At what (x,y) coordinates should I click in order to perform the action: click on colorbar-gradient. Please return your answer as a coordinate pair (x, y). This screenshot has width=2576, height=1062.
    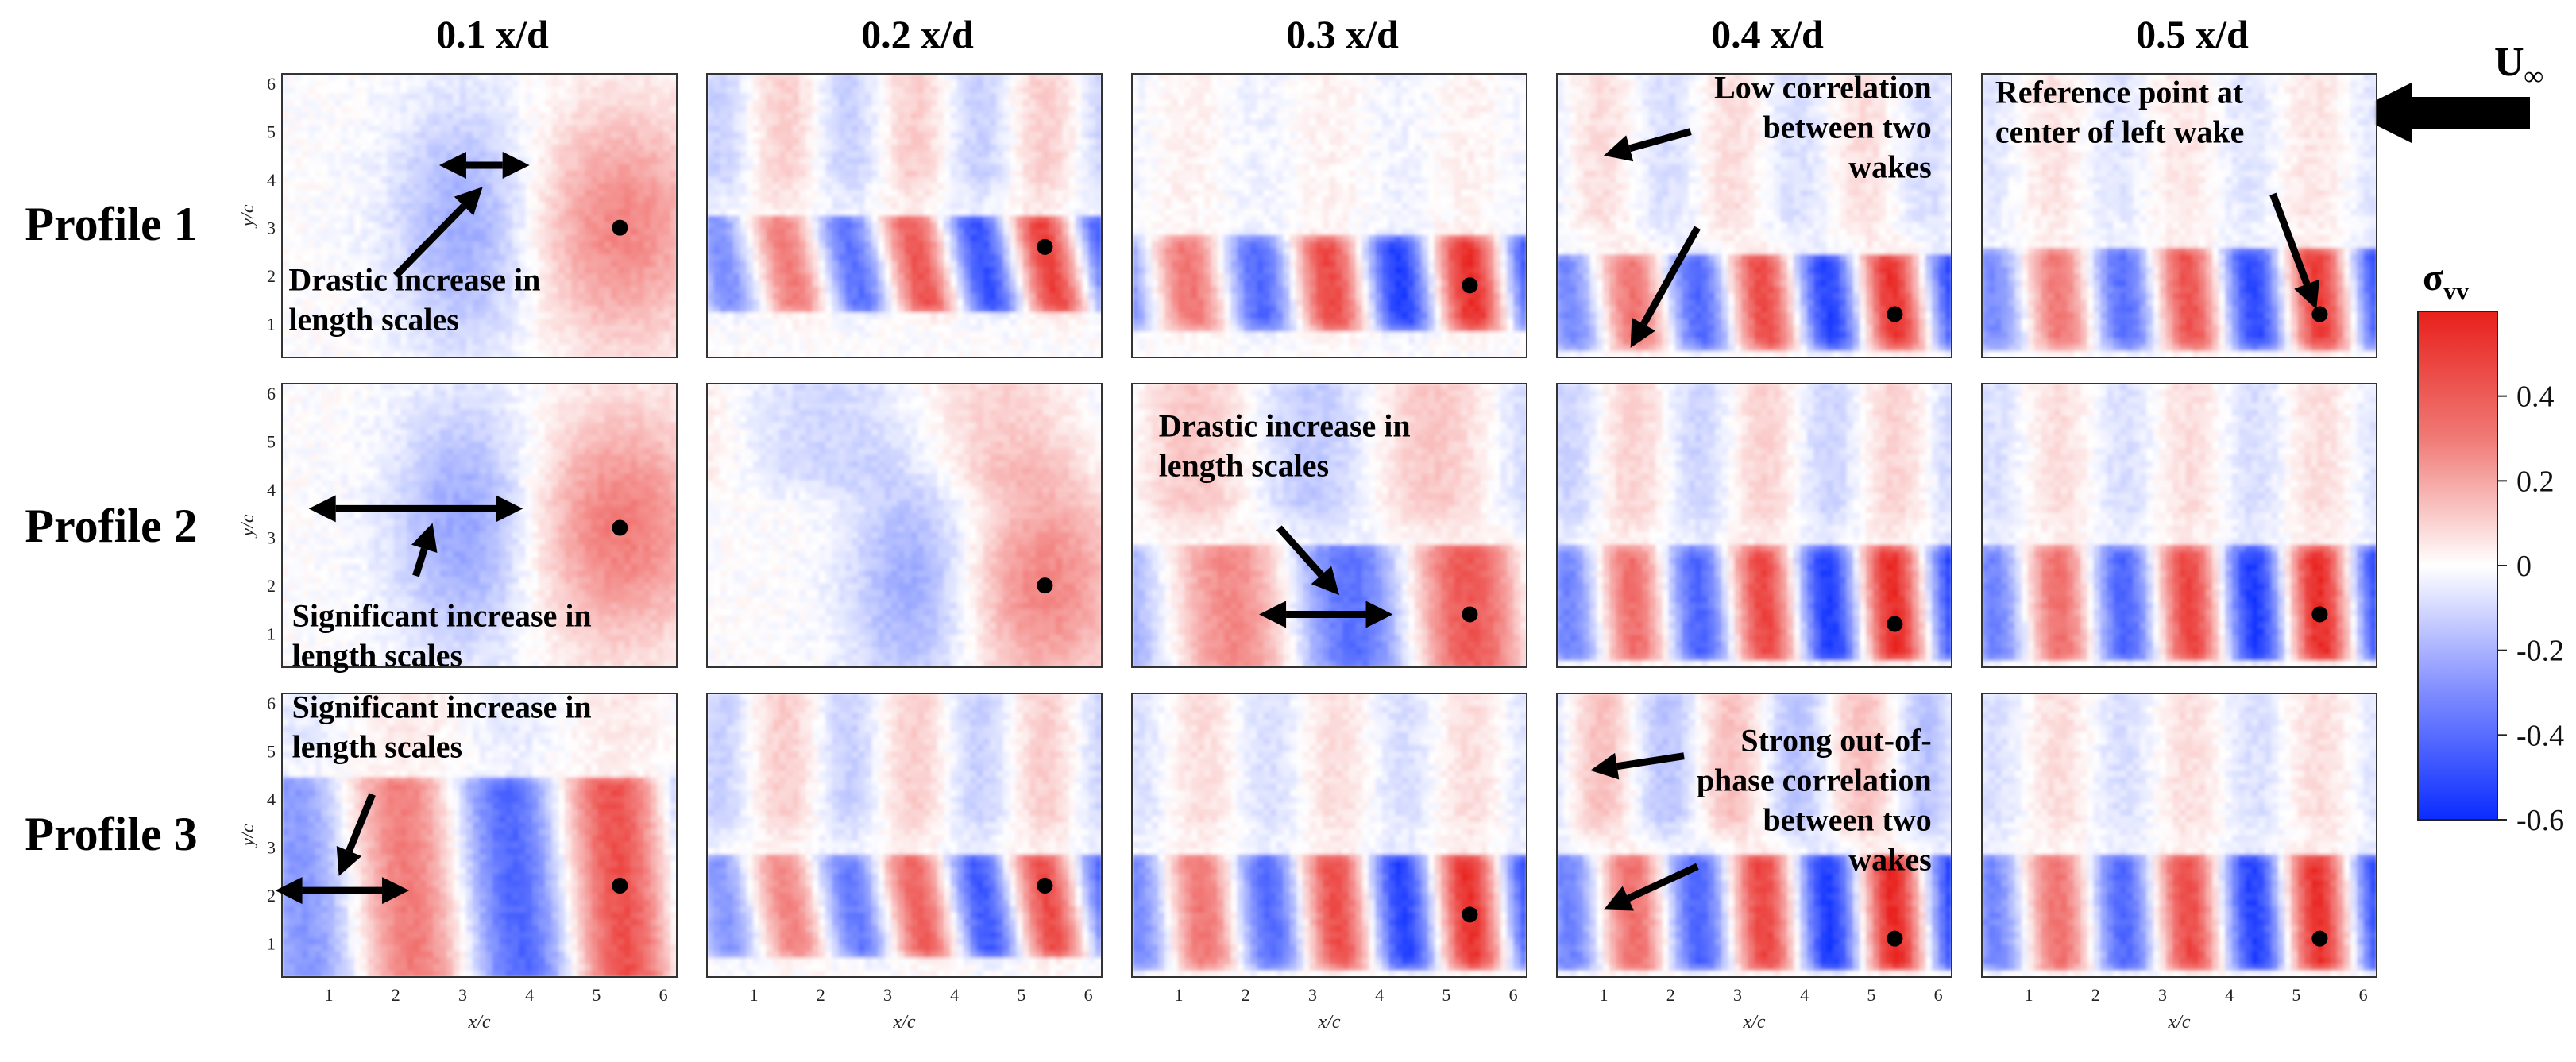
    Looking at the image, I should click on (2457, 566).